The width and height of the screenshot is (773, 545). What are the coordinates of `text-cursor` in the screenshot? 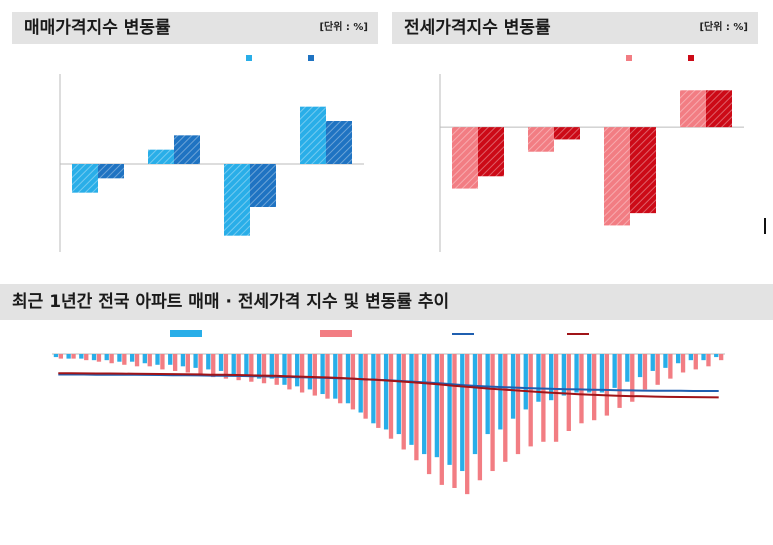 It's located at (765, 226).